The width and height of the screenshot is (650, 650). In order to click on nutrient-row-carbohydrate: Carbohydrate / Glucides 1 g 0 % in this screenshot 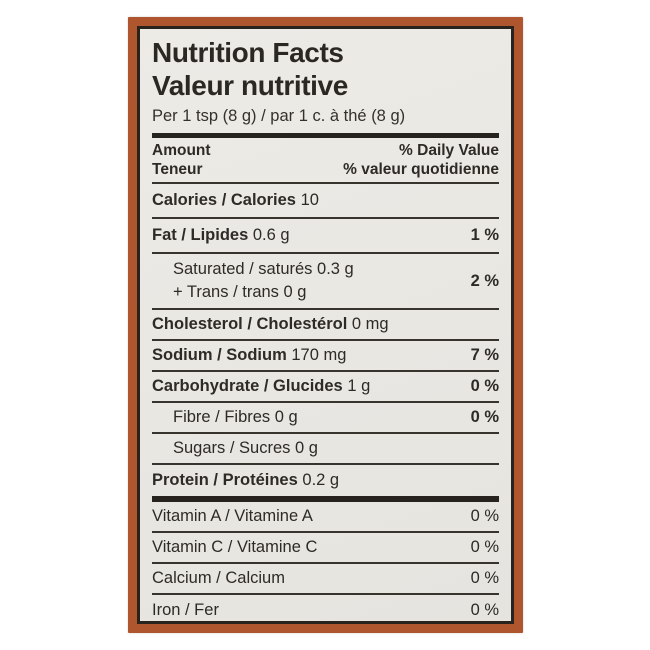, I will do `click(325, 386)`.